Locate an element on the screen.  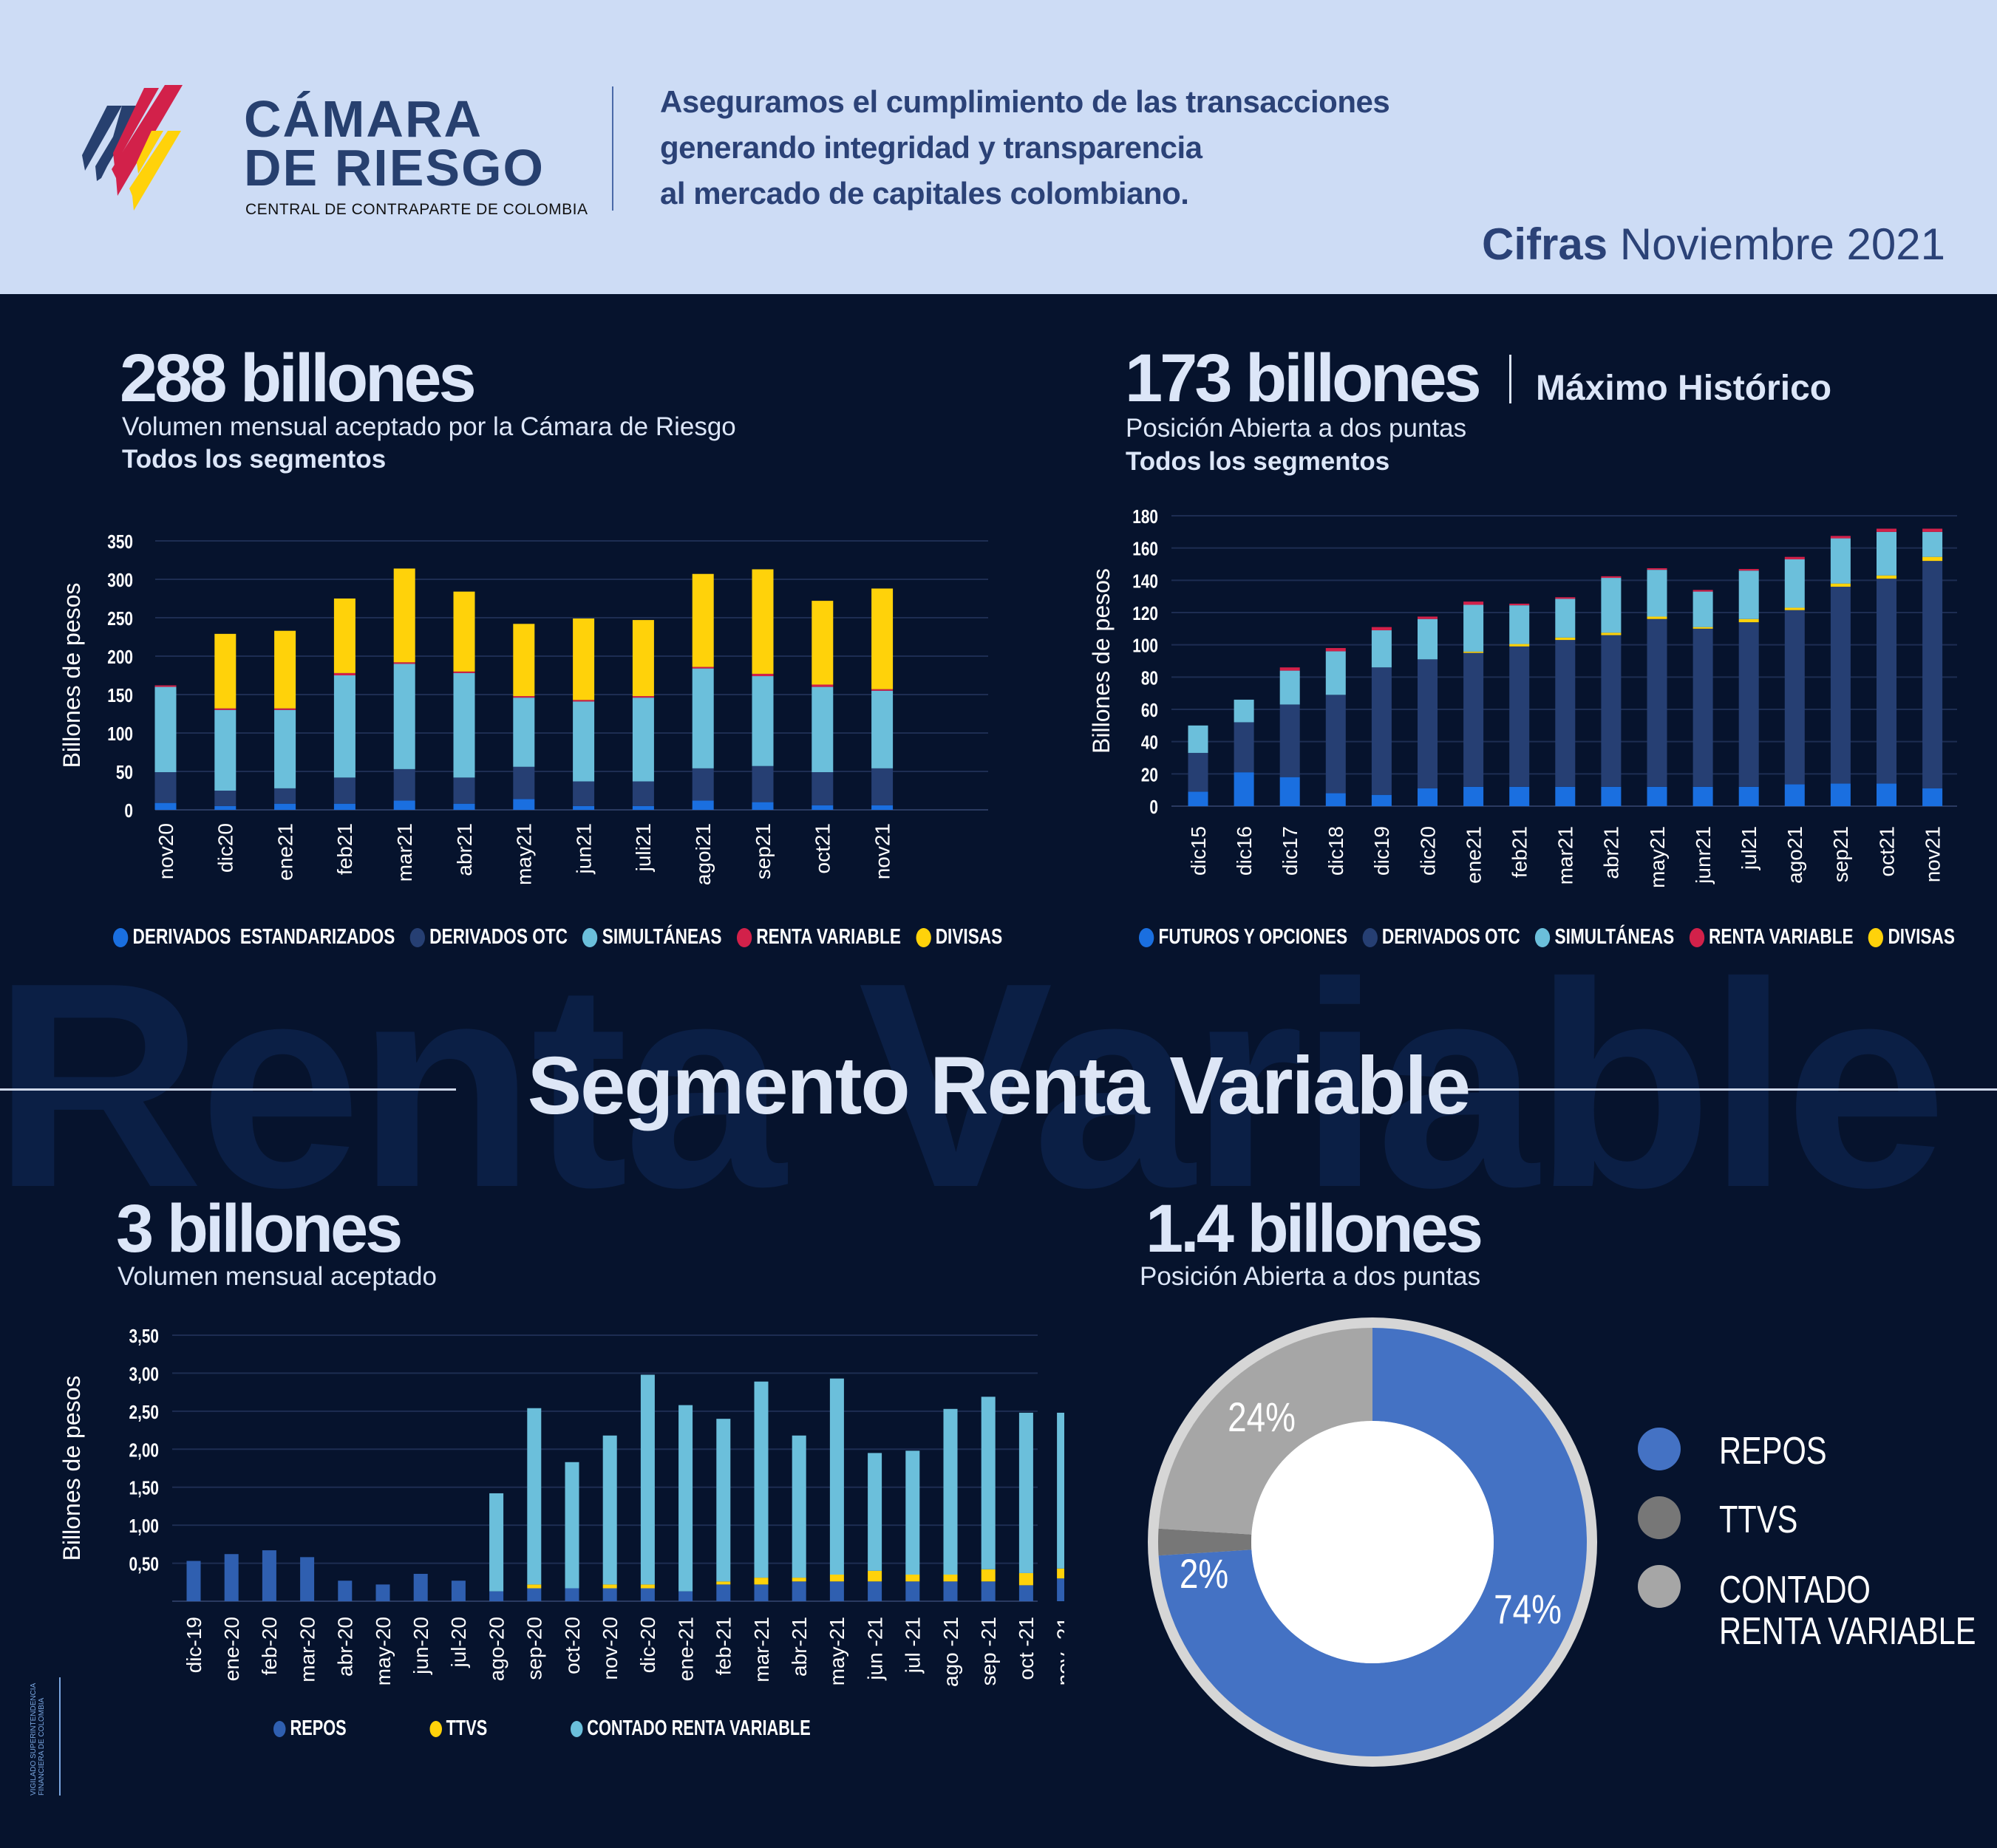
legend-label: REPOS is located at coordinates (319, 1728).